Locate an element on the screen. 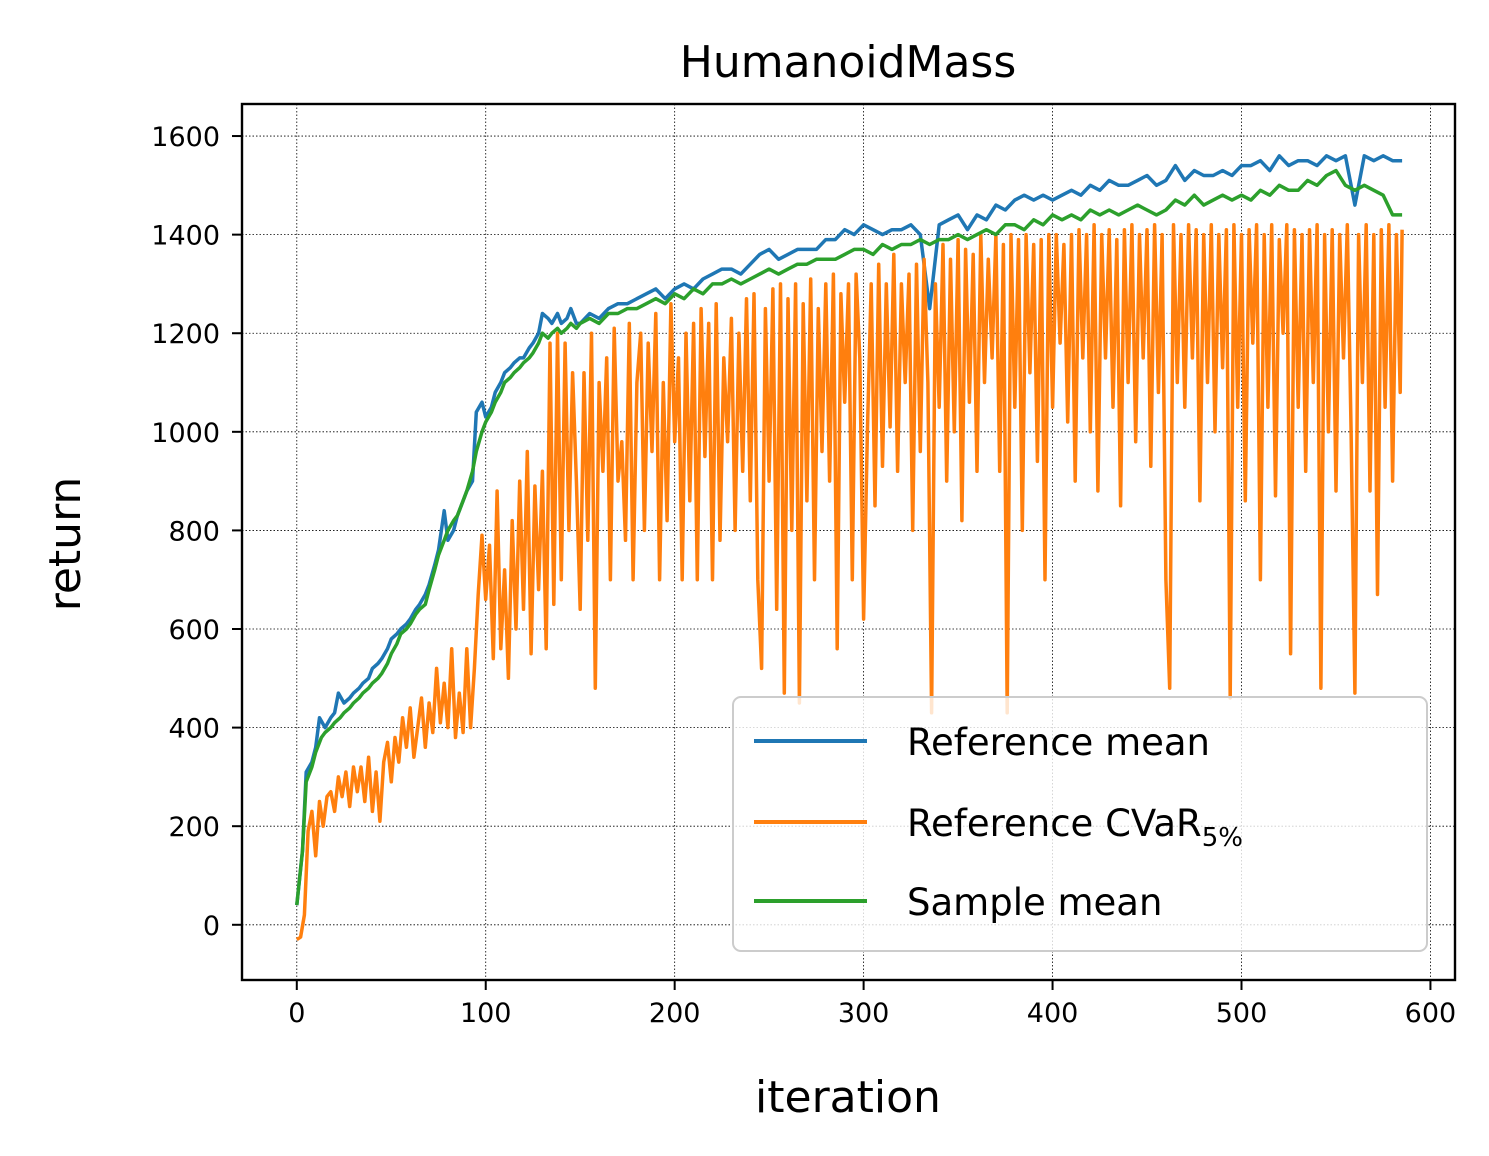  y-tick-label: 400 is located at coordinates (194, 729).